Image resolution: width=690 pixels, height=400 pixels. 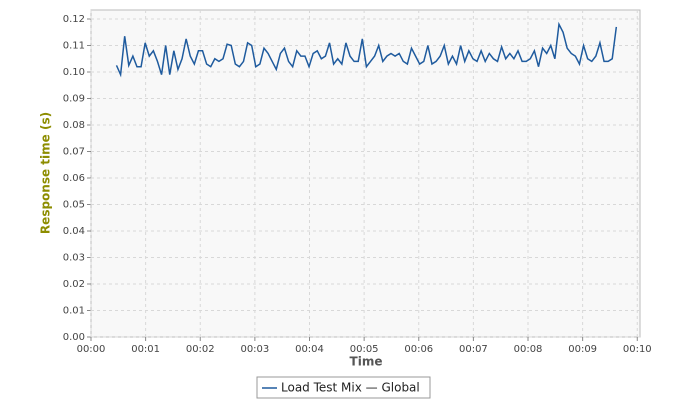 What do you see at coordinates (418, 349) in the screenshot?
I see `x-tick-label: 00:06` at bounding box center [418, 349].